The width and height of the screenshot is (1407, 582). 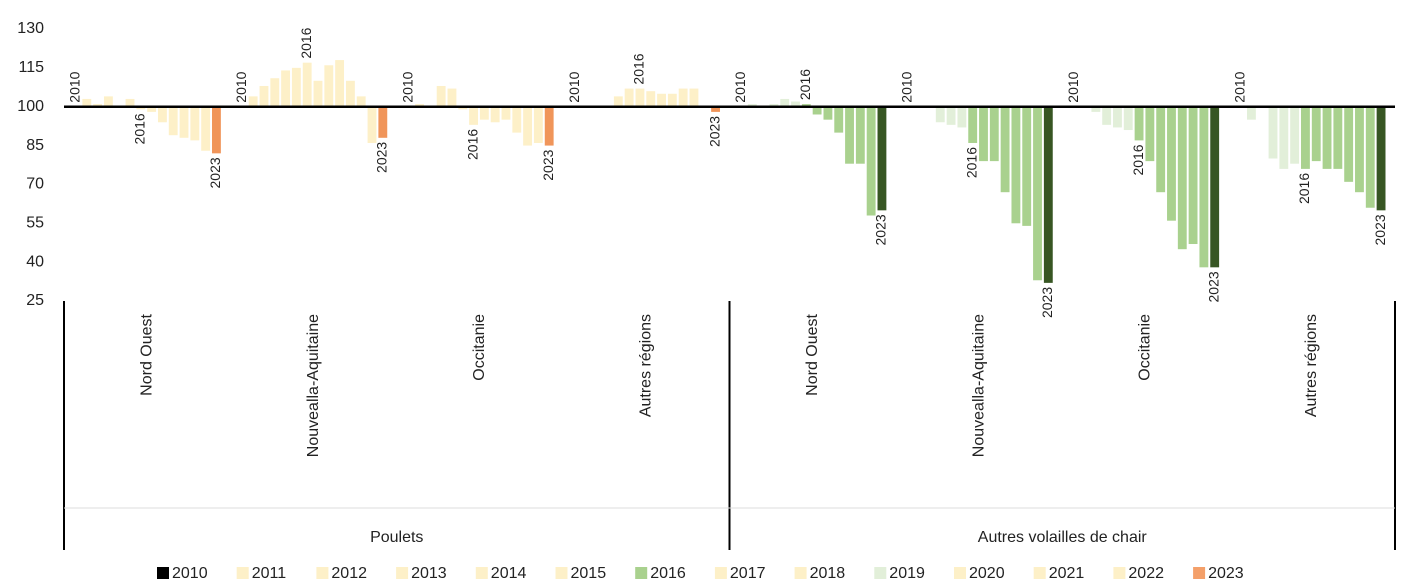 I want to click on group-label: Poulets, so click(x=396, y=537).